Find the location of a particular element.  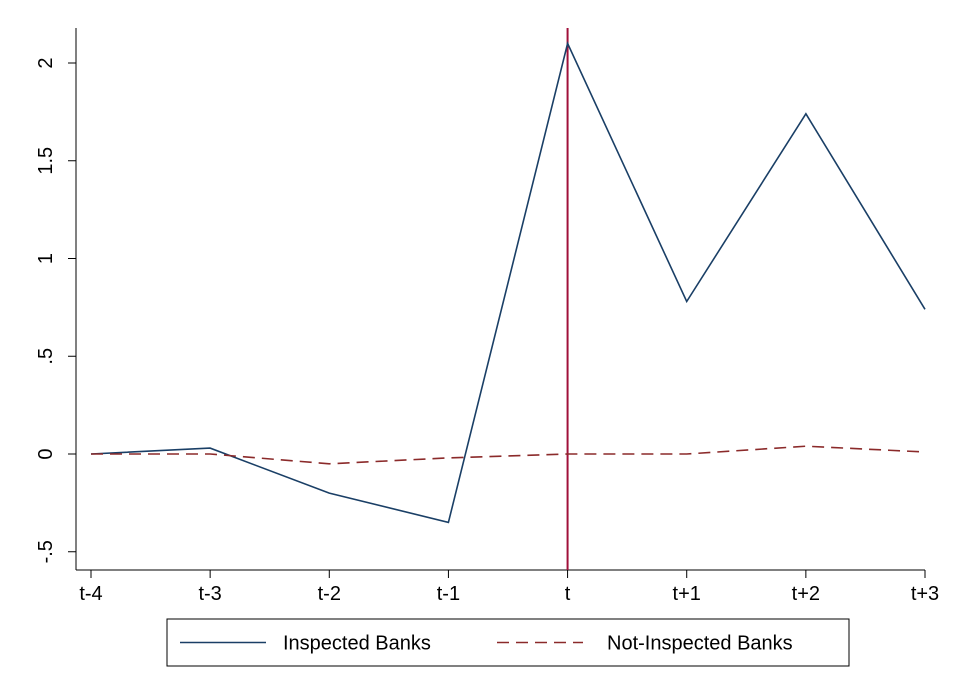

y-tick-label: 0 is located at coordinates (46, 453).